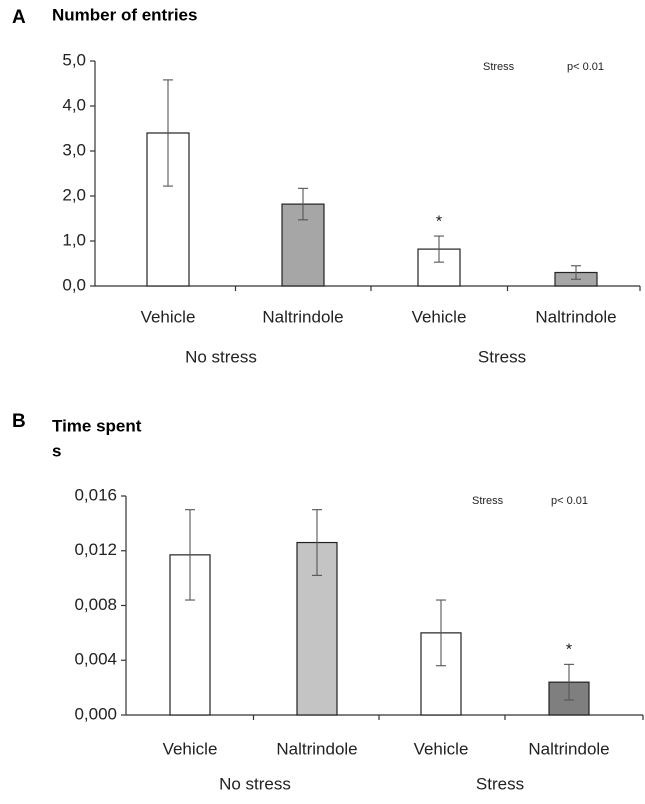  I want to click on y-tick-label: 0,0, so click(74, 284).